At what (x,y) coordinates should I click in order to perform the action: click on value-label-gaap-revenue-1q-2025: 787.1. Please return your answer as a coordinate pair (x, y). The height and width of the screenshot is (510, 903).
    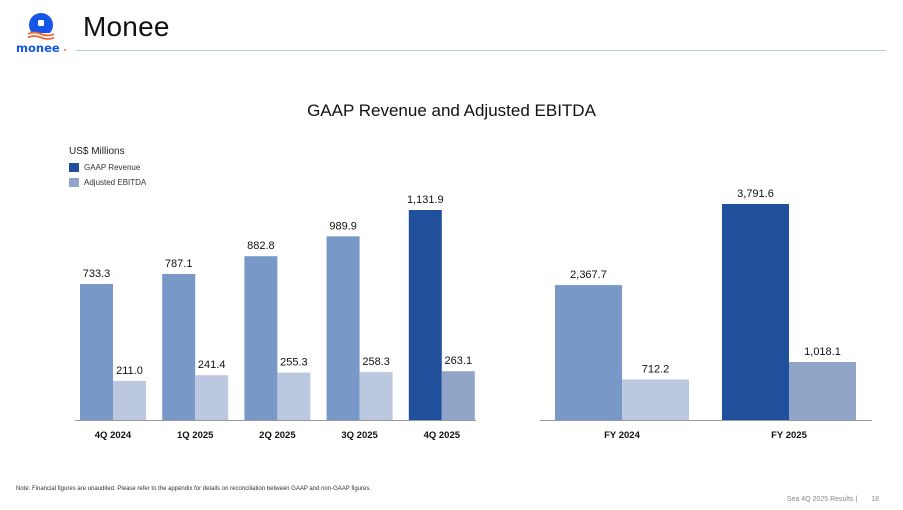
    Looking at the image, I should click on (179, 264).